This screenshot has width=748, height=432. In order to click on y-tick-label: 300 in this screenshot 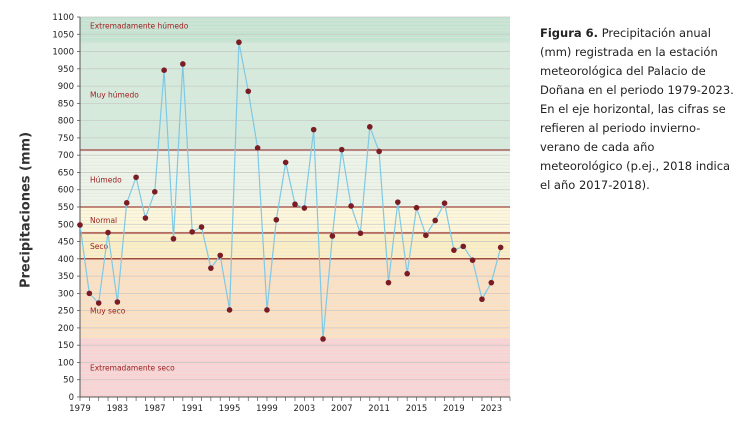, I will do `click(66, 294)`.